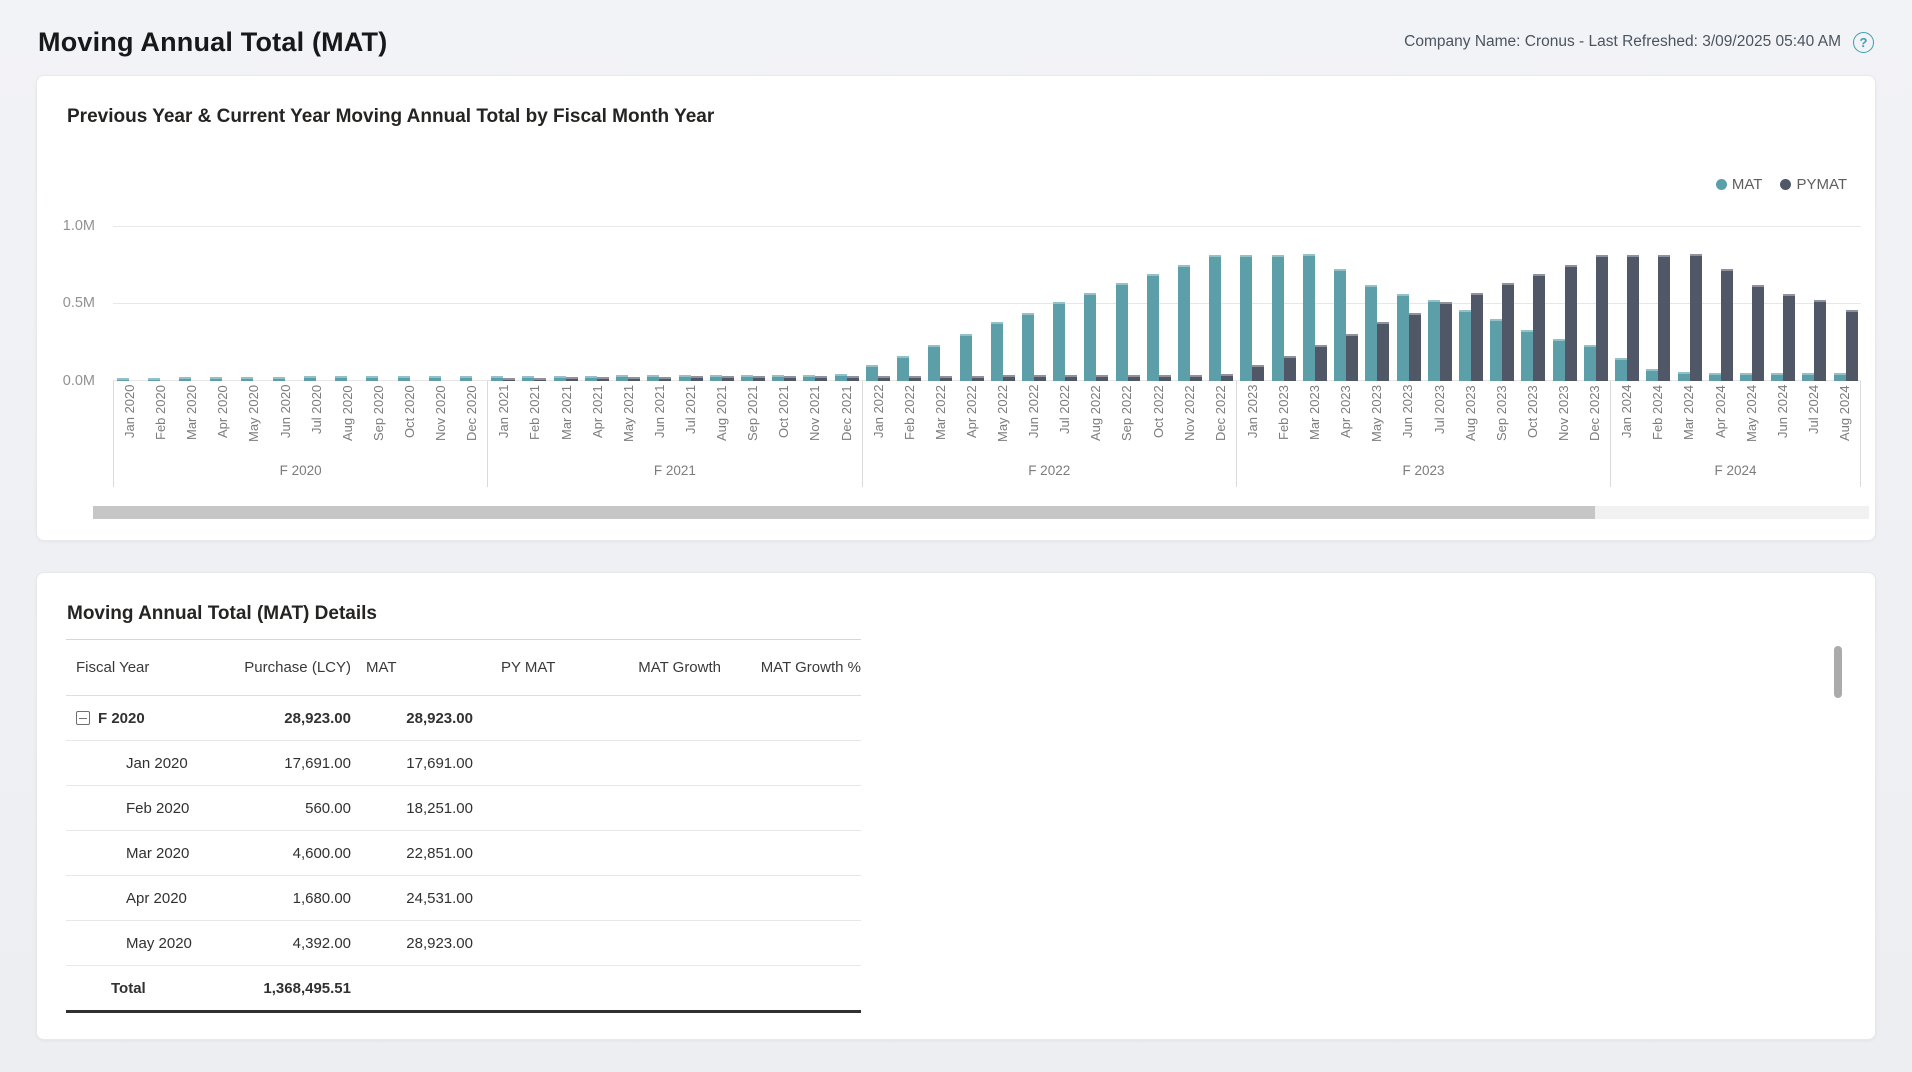 The height and width of the screenshot is (1072, 1912). I want to click on collapse-icon, so click(83, 718).